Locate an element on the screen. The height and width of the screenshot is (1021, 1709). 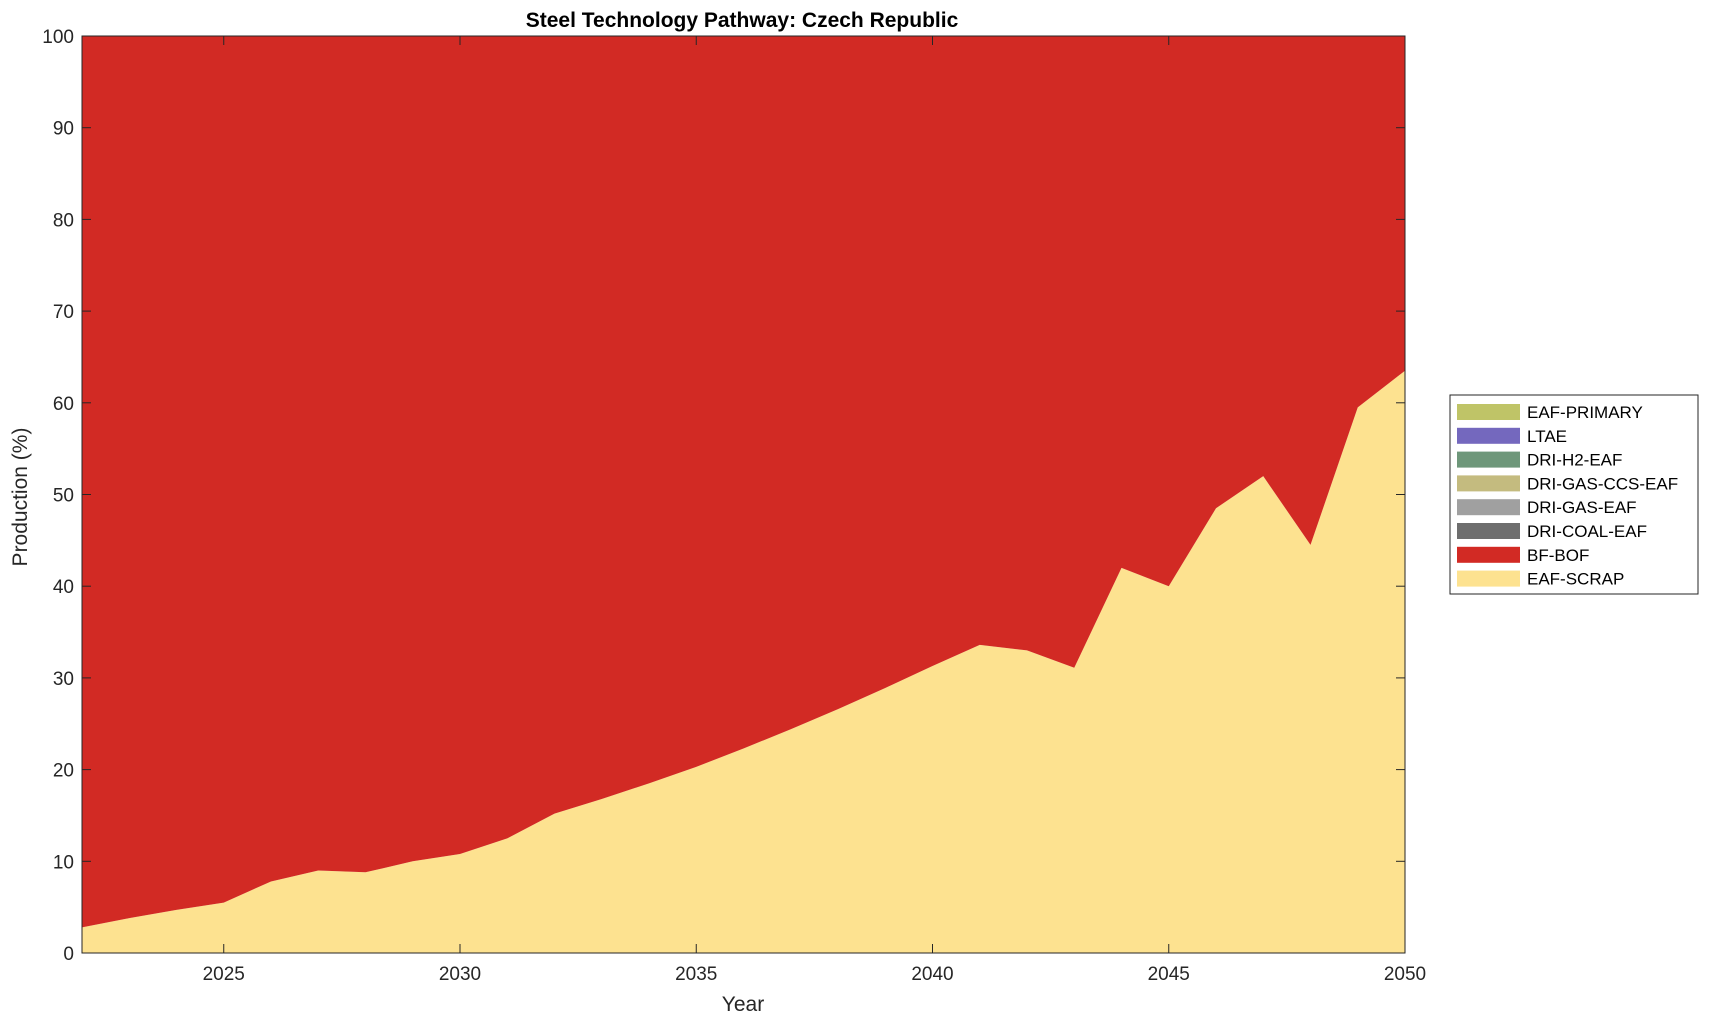
legend-label-dri-h2-eaf: DRI-H2-EAF is located at coordinates (1574, 460).